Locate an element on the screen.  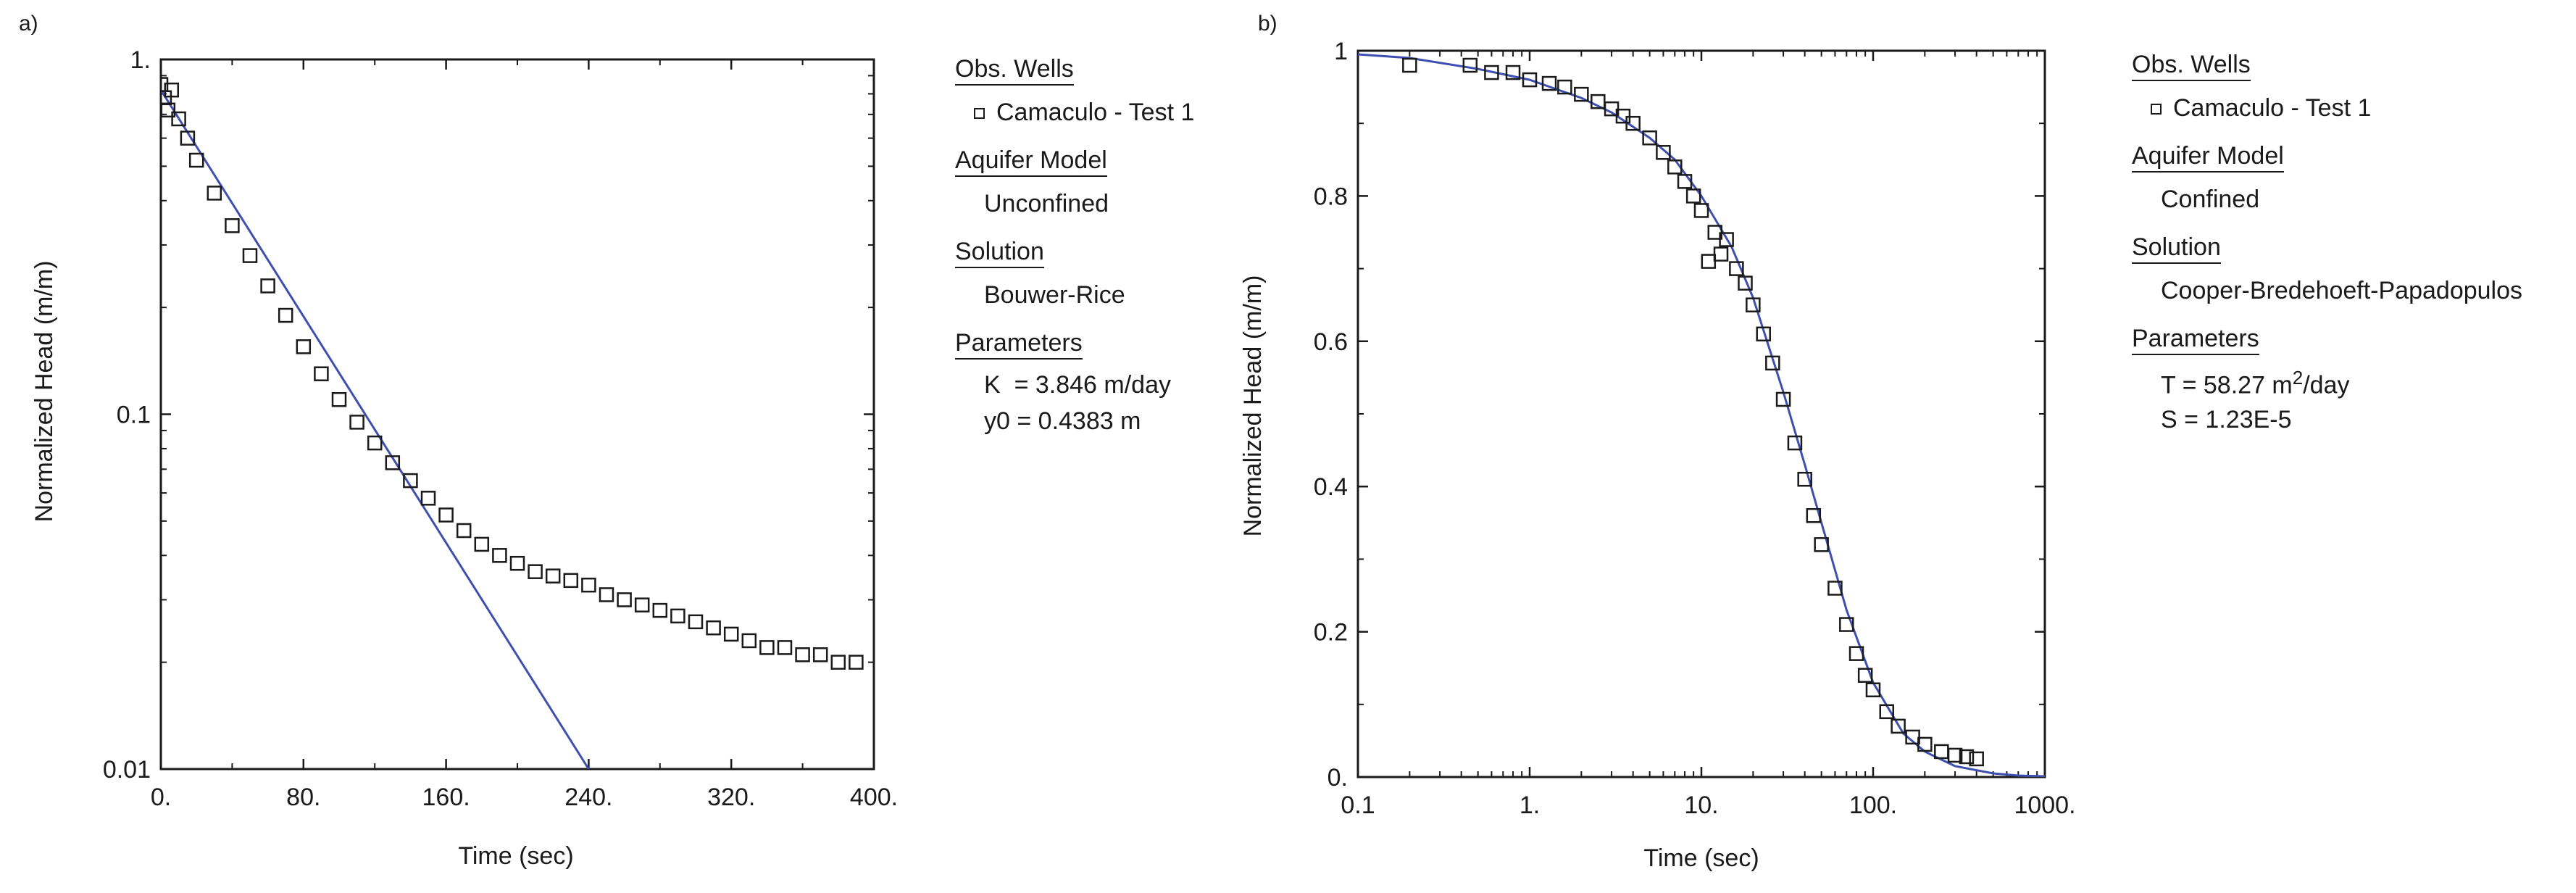
x-tick-label: 0. is located at coordinates (161, 797).